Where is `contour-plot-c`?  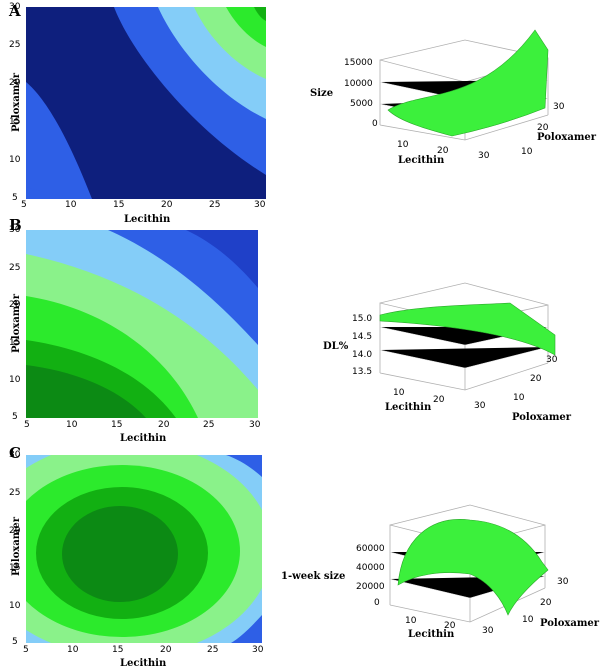
contour-plot-c is located at coordinates (144, 551).